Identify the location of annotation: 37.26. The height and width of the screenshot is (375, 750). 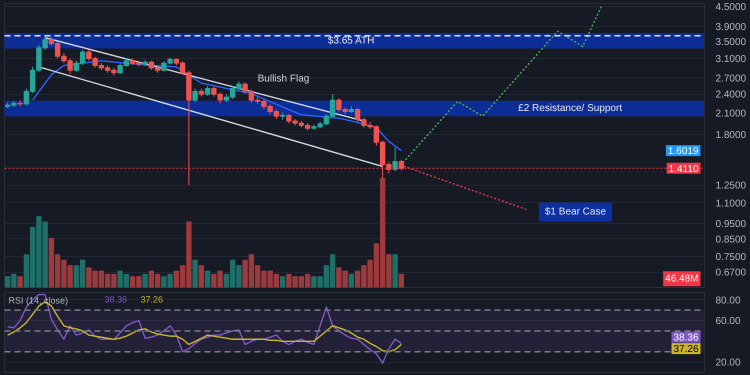
(152, 299).